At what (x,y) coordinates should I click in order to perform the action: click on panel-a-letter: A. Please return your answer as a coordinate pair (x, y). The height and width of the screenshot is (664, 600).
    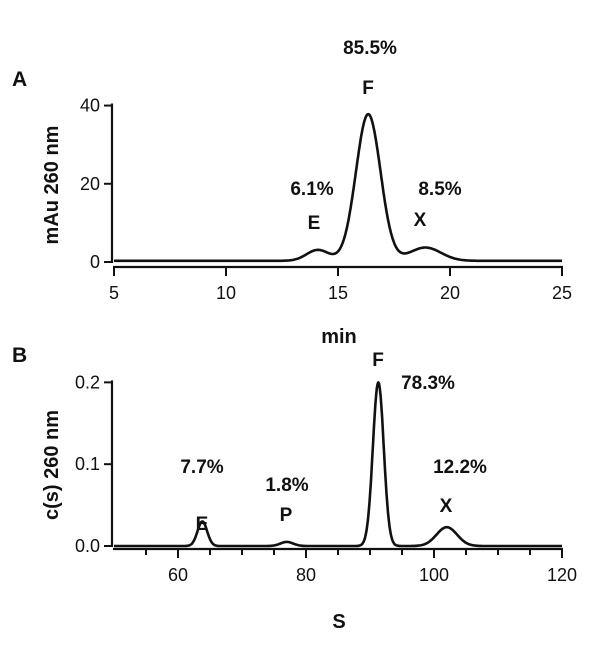
    Looking at the image, I should click on (19, 79).